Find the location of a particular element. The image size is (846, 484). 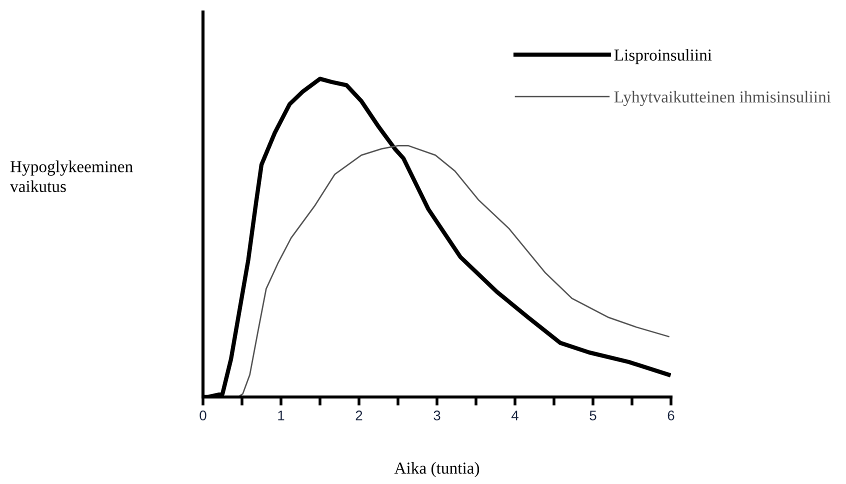

x-tick-label: 0 is located at coordinates (203, 415).